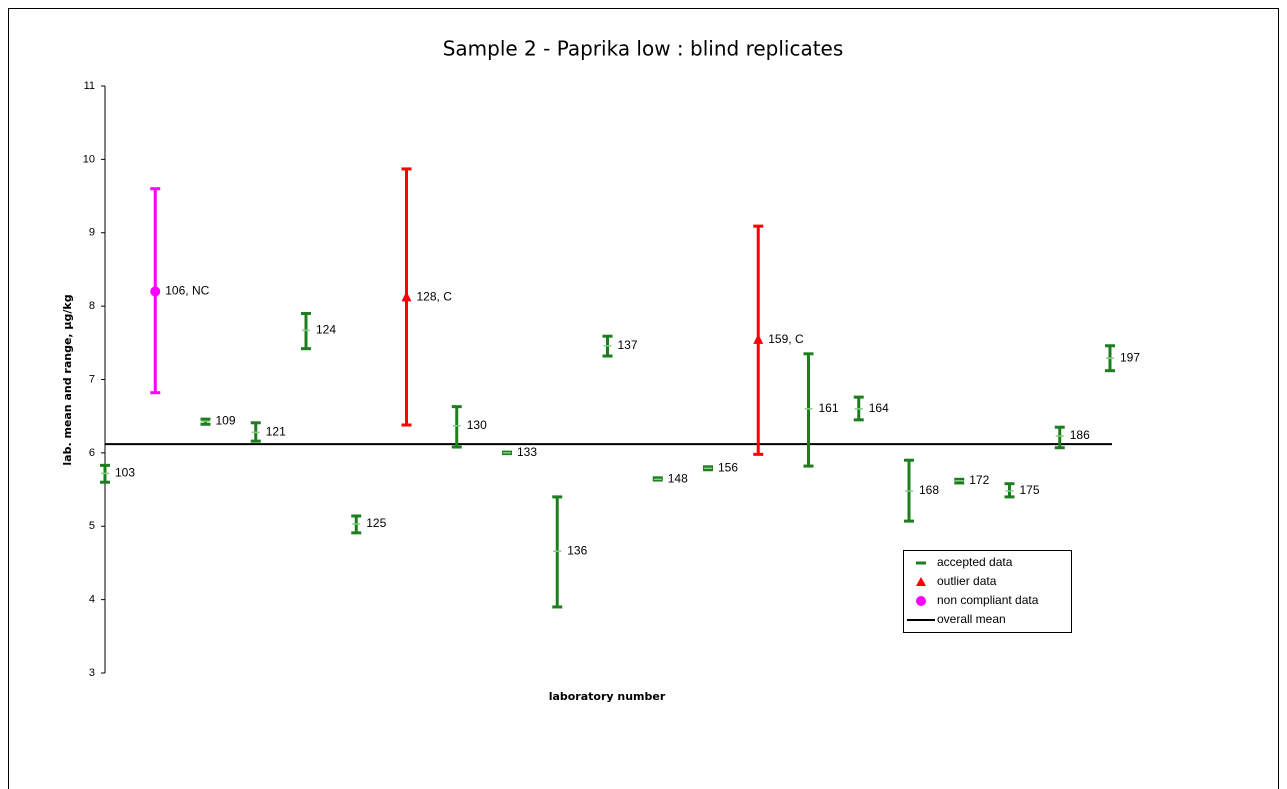  What do you see at coordinates (92, 306) in the screenshot?
I see `y-tick-label: 8` at bounding box center [92, 306].